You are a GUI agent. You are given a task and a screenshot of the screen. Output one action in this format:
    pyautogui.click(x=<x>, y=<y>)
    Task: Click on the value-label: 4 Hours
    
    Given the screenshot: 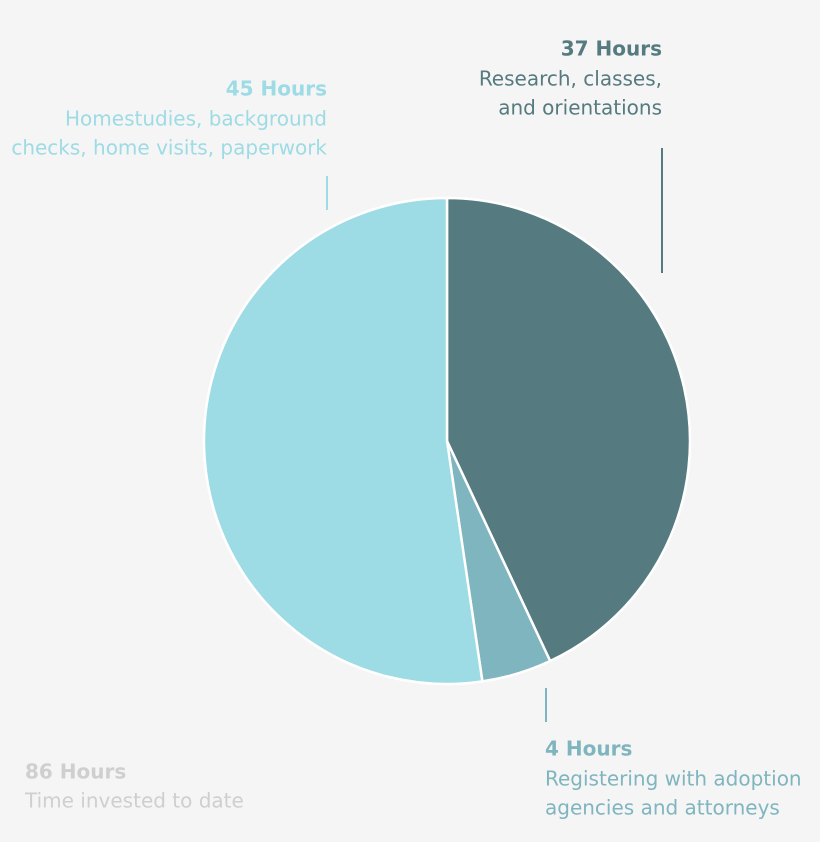 What is the action you would take?
    pyautogui.click(x=588, y=749)
    